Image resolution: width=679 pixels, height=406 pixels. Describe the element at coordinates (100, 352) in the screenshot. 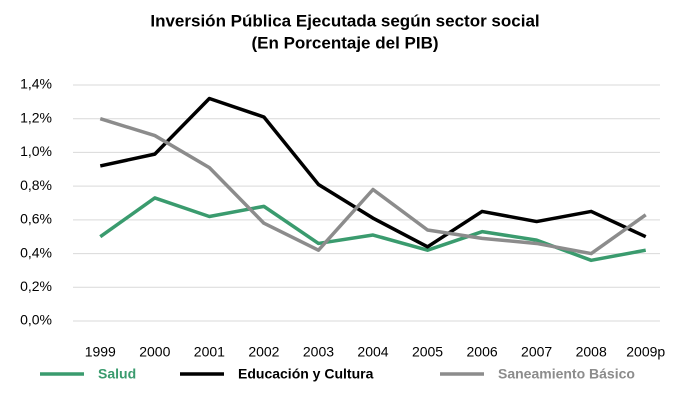

I see `x-tick-label: 1999` at that location.